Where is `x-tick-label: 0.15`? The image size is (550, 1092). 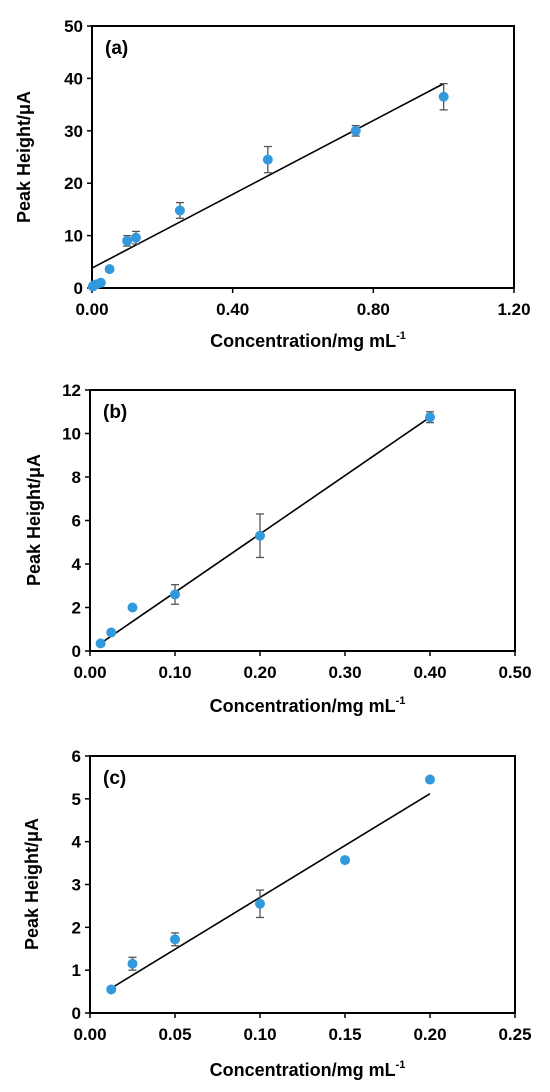
x-tick-label: 0.15 is located at coordinates (344, 1034).